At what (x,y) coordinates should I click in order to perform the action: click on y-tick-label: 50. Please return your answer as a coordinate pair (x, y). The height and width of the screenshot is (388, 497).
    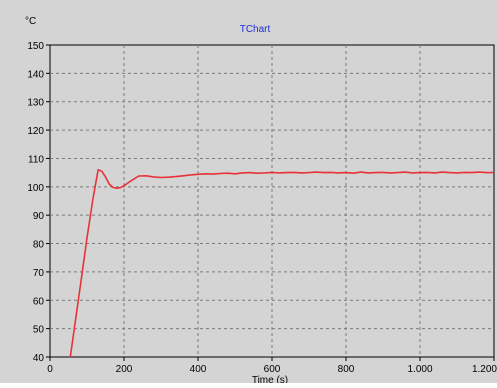
    Looking at the image, I should click on (39, 330).